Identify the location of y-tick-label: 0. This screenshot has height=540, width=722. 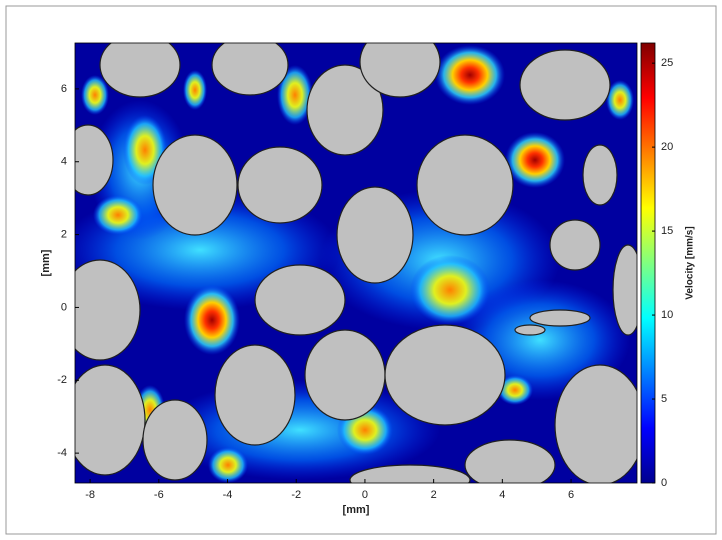
(64, 307).